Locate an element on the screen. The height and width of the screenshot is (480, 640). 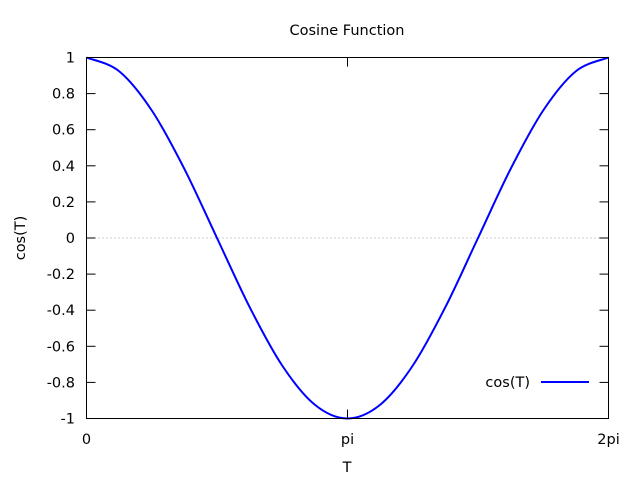
y-tick-label: 0.8 is located at coordinates (63, 95).